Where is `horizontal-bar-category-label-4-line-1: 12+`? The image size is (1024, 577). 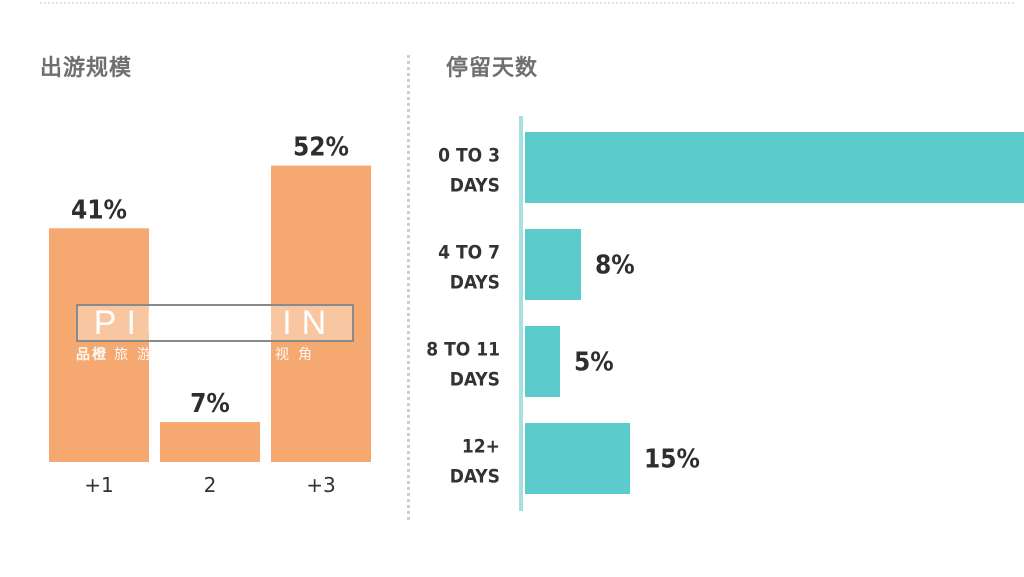
horizontal-bar-category-label-4-line-1: 12+ is located at coordinates (481, 447).